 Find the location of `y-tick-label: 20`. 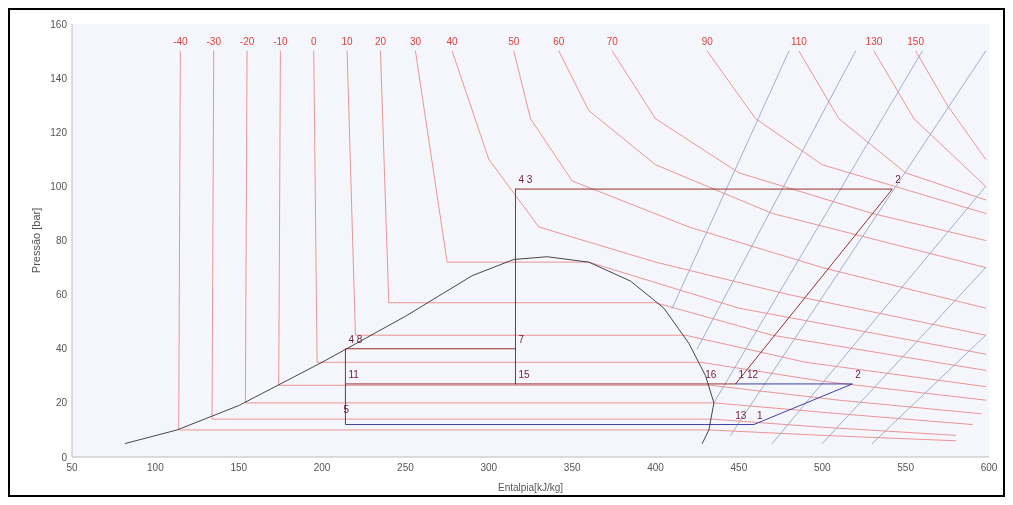

y-tick-label: 20 is located at coordinates (61, 403).